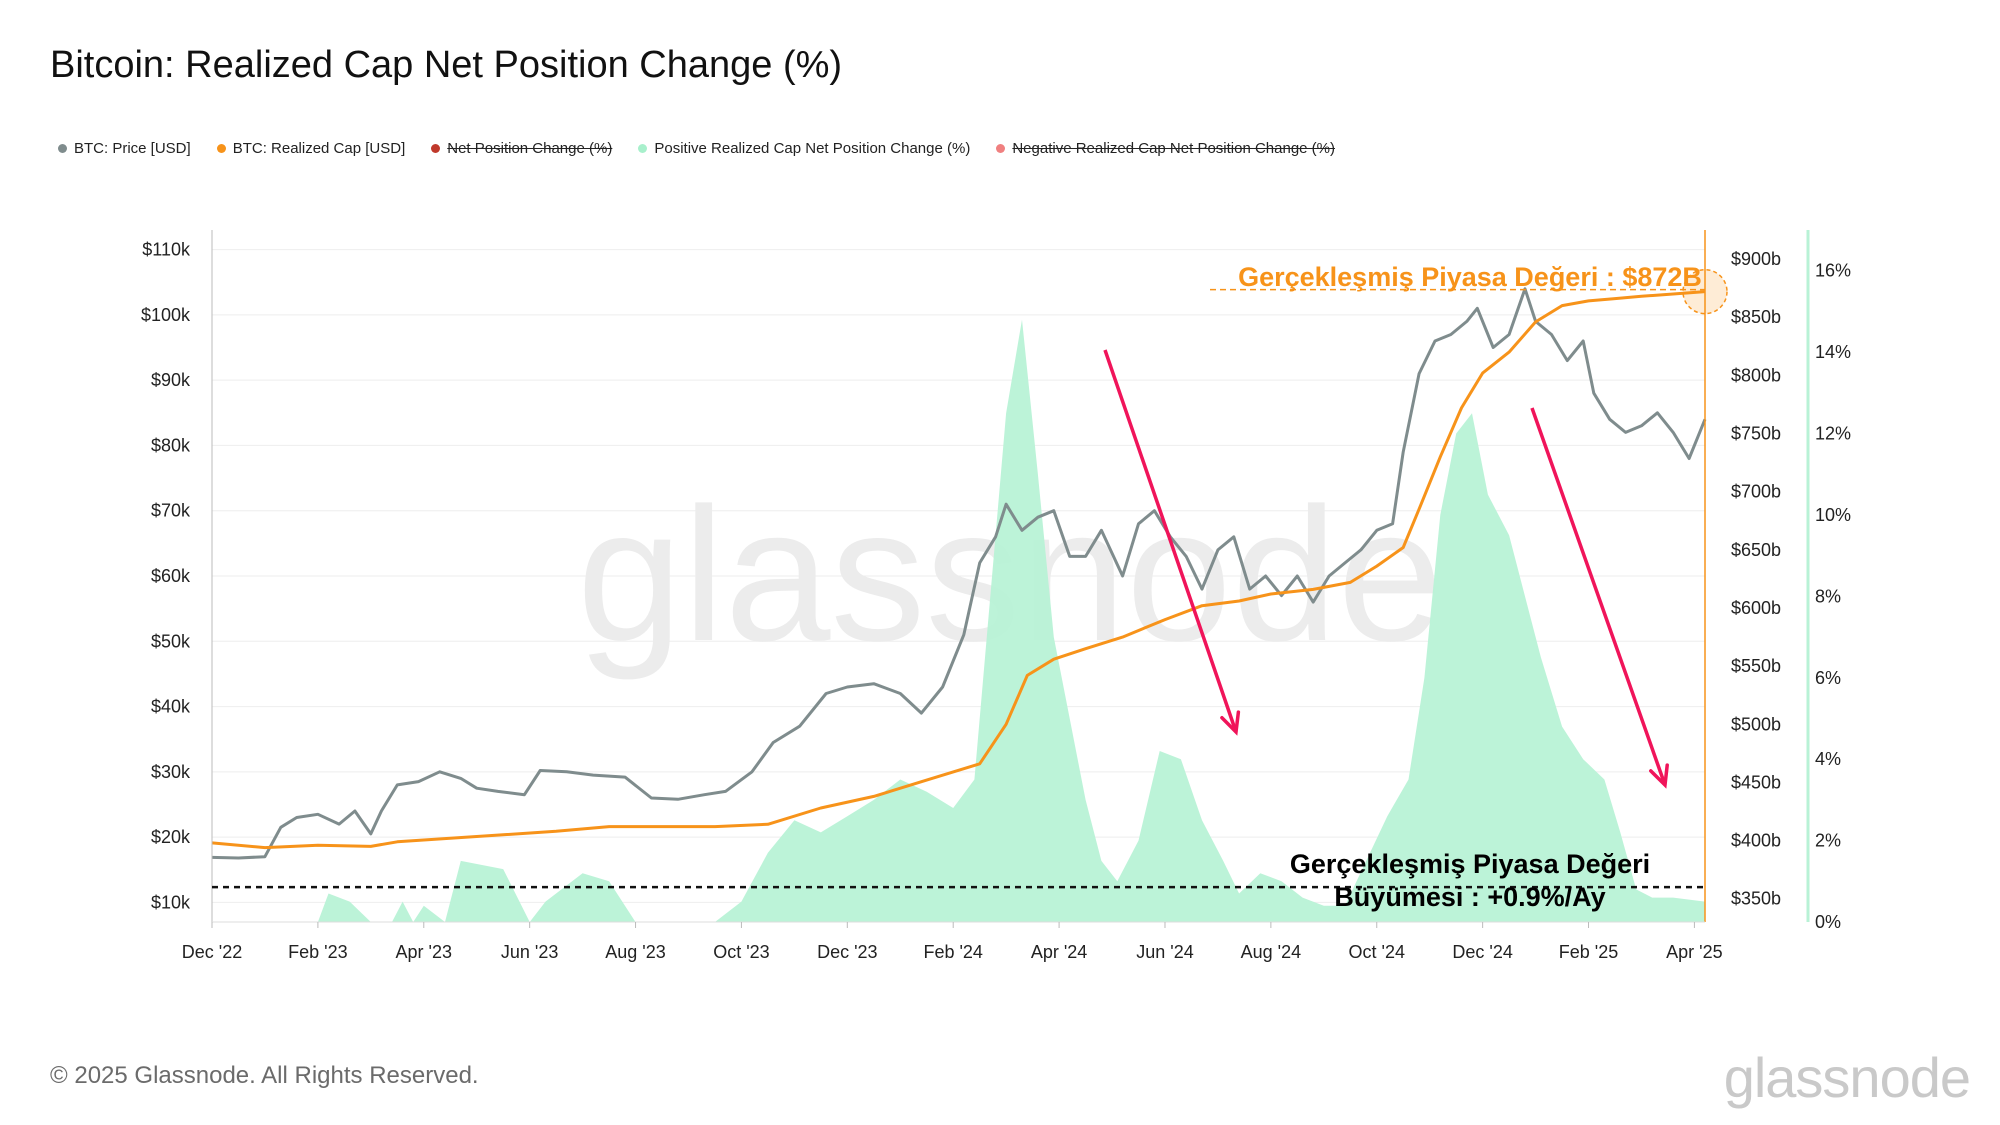 The width and height of the screenshot is (2000, 1125). Describe the element at coordinates (1705, 291) in the screenshot. I see `realized-cap-highlight-circle` at that location.